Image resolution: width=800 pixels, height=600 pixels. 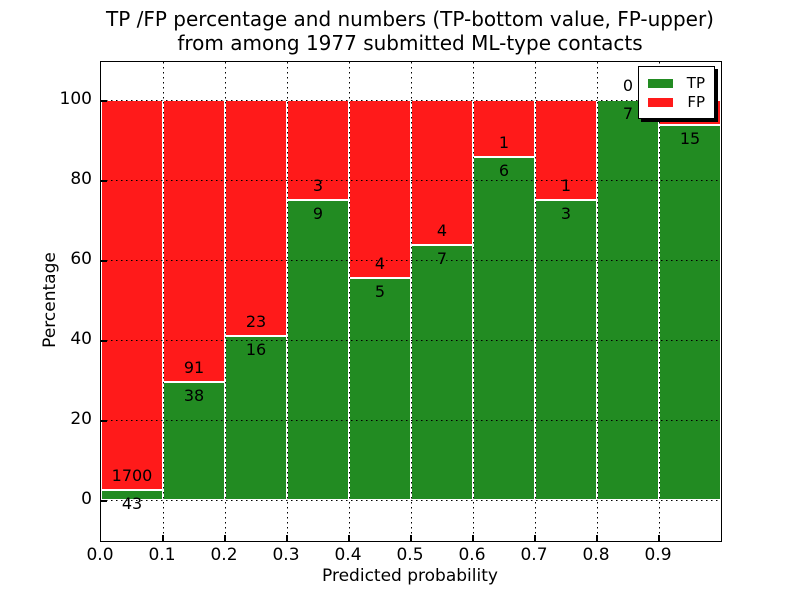 What do you see at coordinates (472, 555) in the screenshot?
I see `x-tick-label: 0.6` at bounding box center [472, 555].